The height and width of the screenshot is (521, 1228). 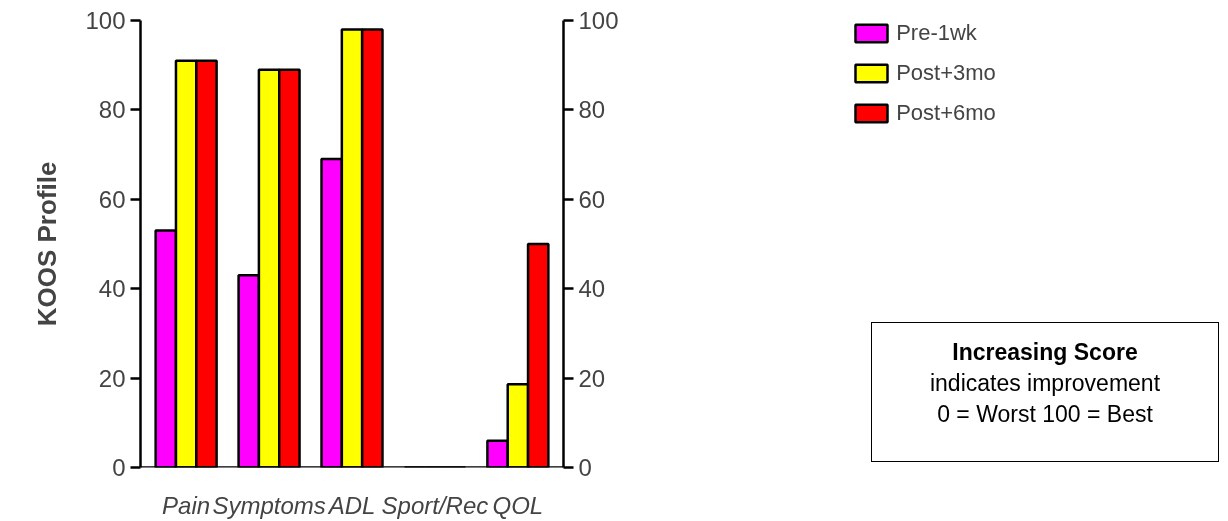 I want to click on x-tick-label: Sport/Rec, so click(x=435, y=505).